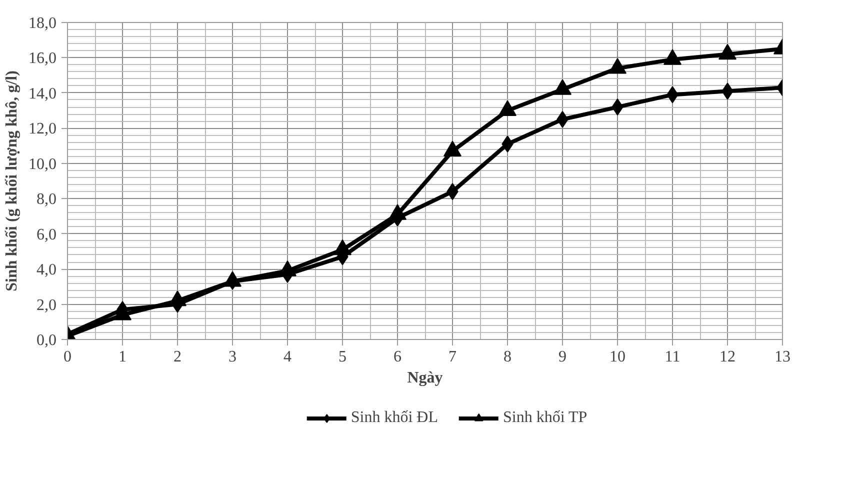  What do you see at coordinates (288, 357) in the screenshot?
I see `x-tick-label: 4` at bounding box center [288, 357].